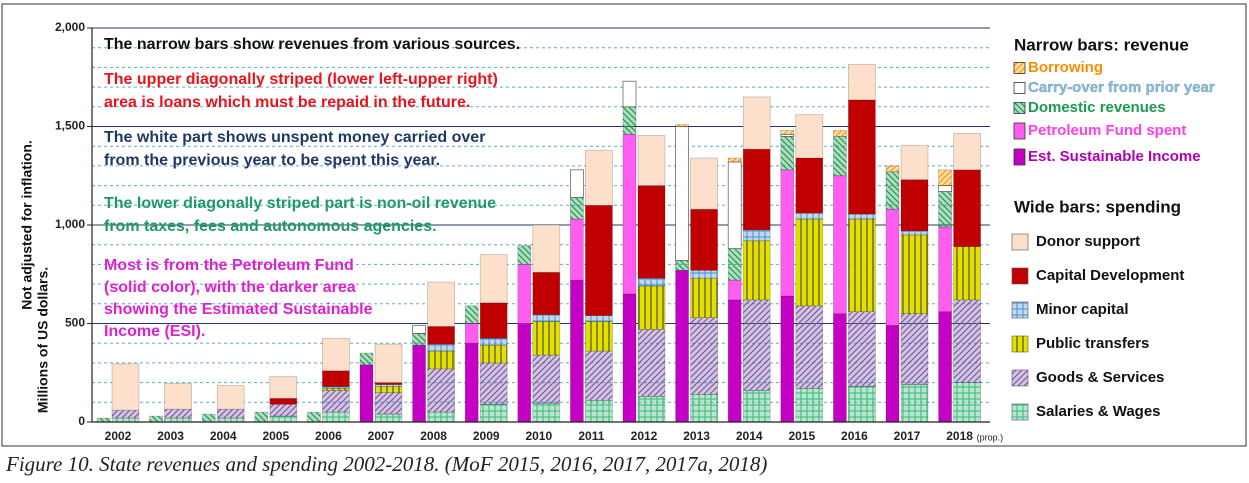  I want to click on x-tick-label: 2004, so click(223, 436).